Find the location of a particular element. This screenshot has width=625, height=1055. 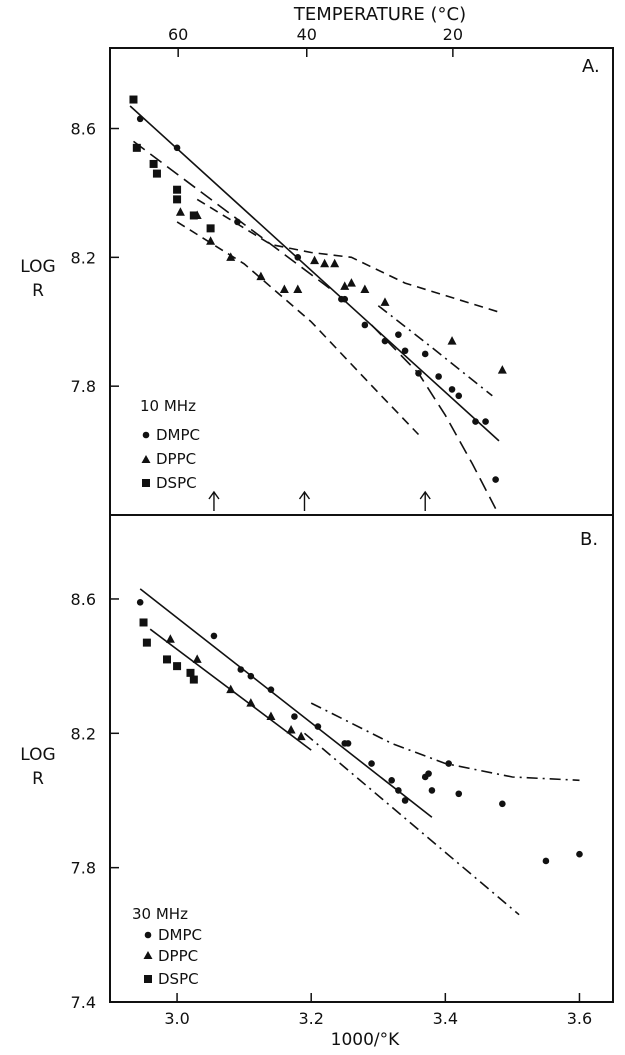

panel-a-ytick-label: 8.6 is located at coordinates (83, 129).